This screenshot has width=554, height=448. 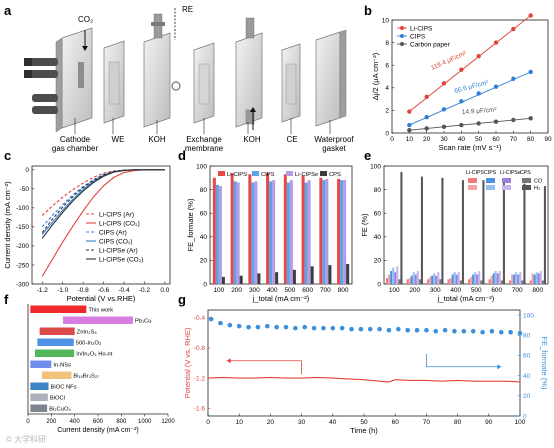 I want to click on chart-f-xtick-label: 1200, so click(x=168, y=422).